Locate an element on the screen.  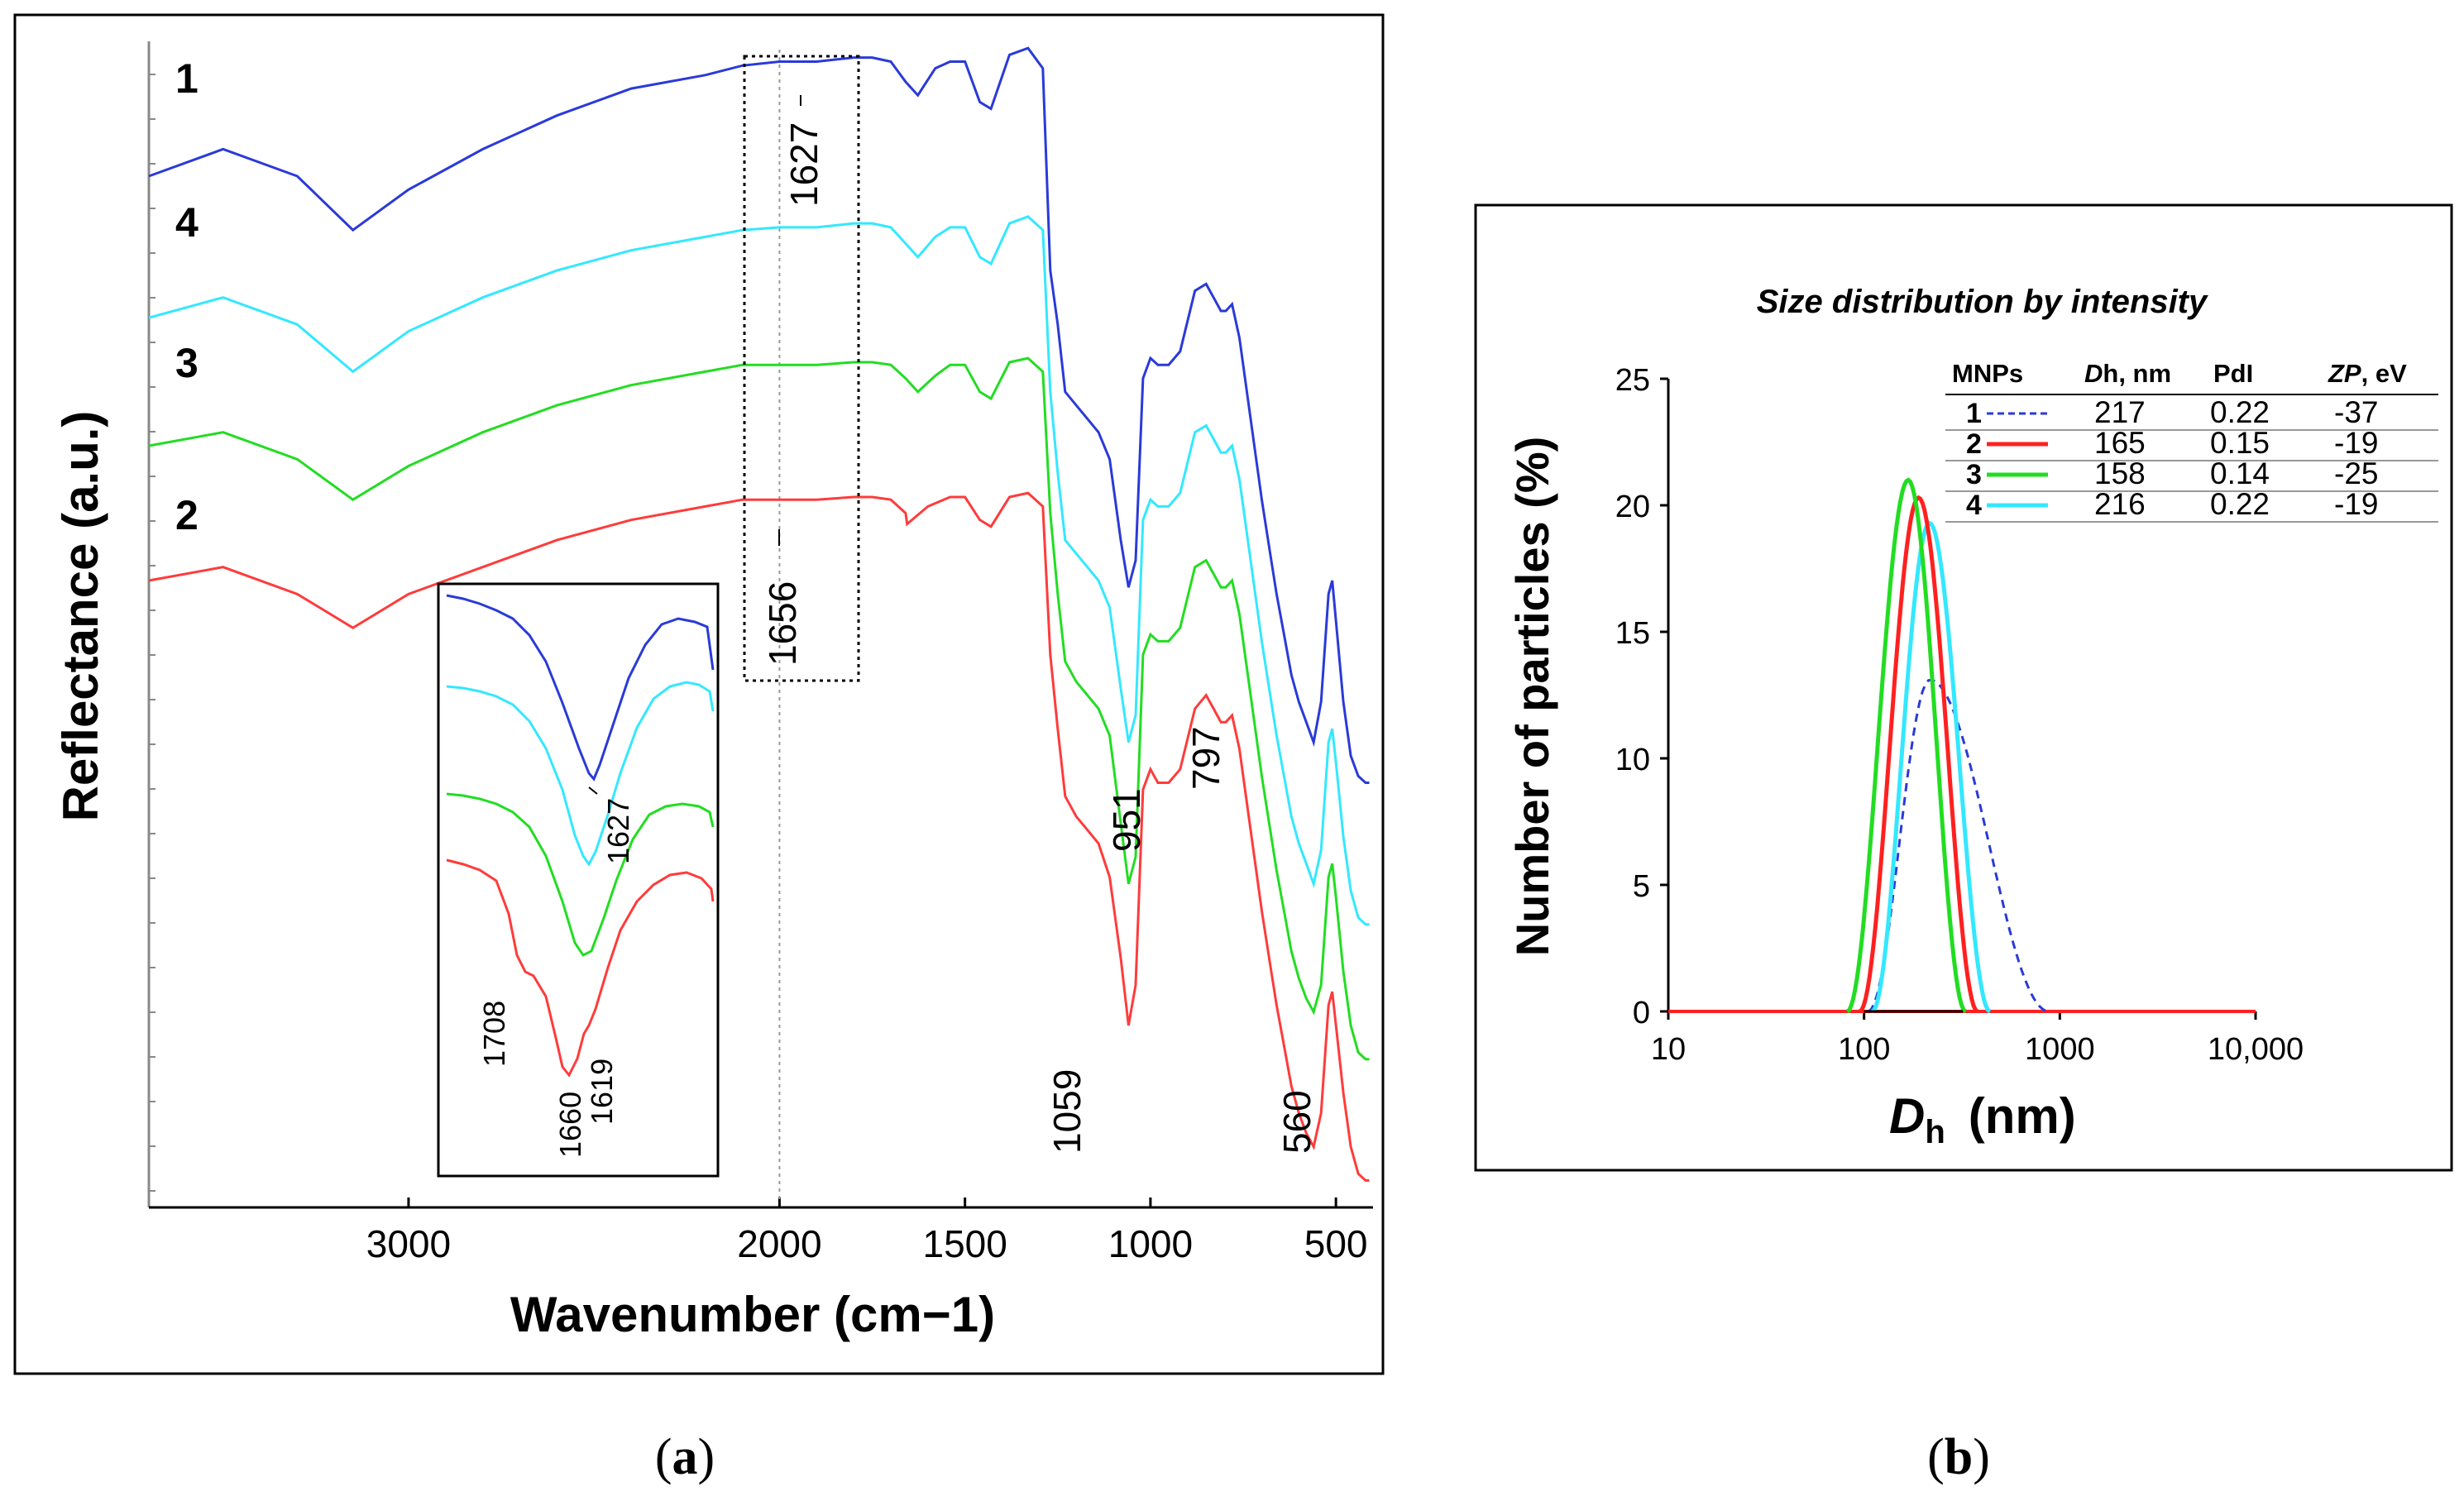
caption-a: (a) is located at coordinates (685, 1457).